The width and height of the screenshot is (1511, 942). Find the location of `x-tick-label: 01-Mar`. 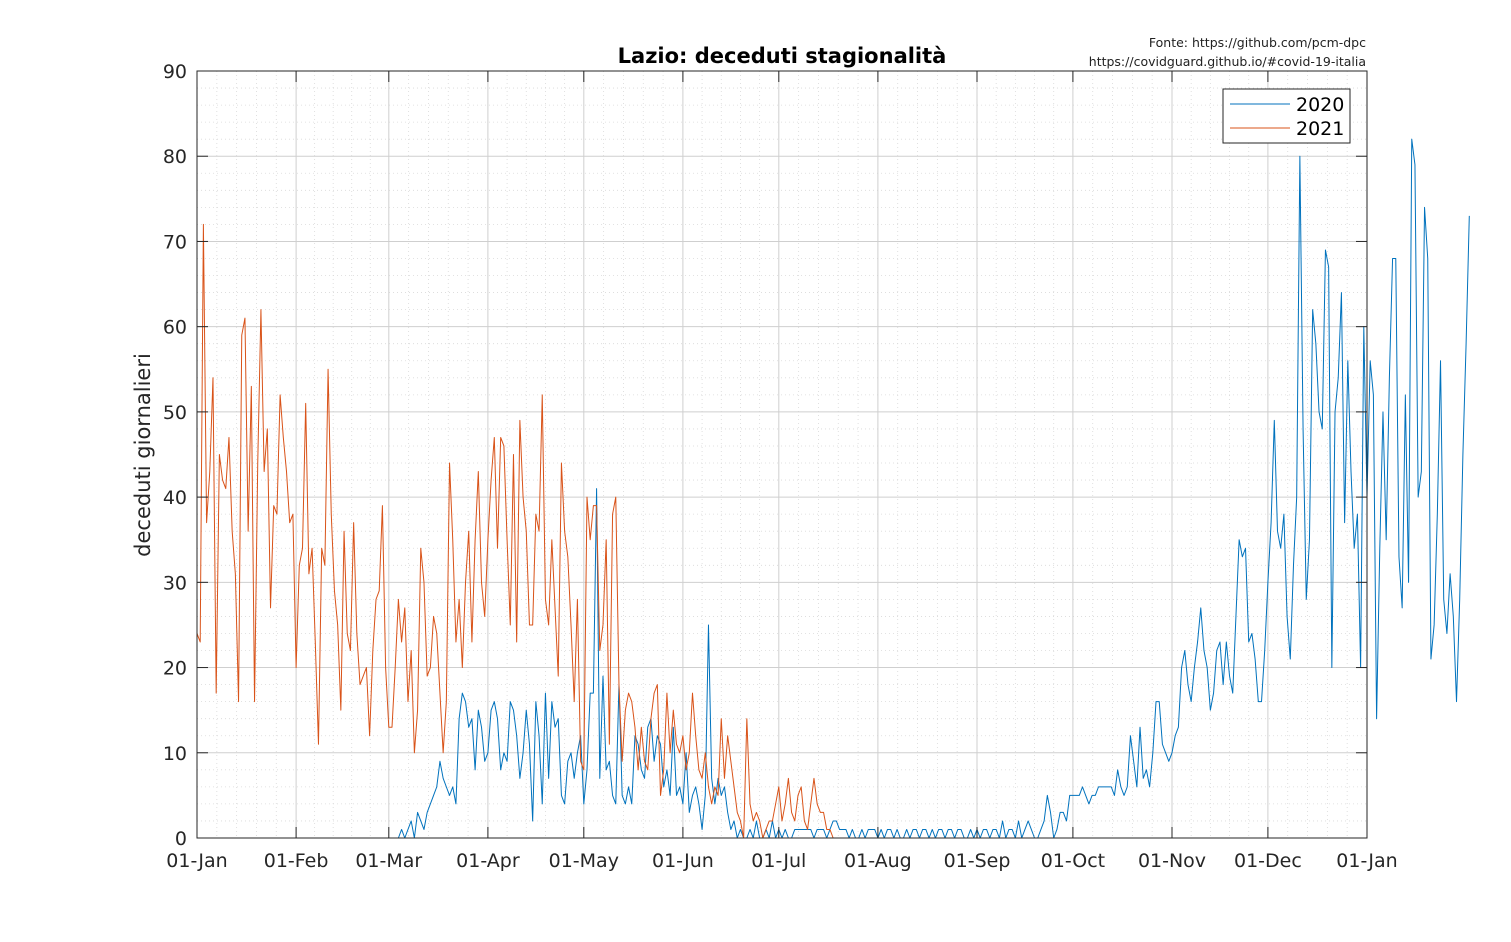

x-tick-label: 01-Mar is located at coordinates (388, 861).